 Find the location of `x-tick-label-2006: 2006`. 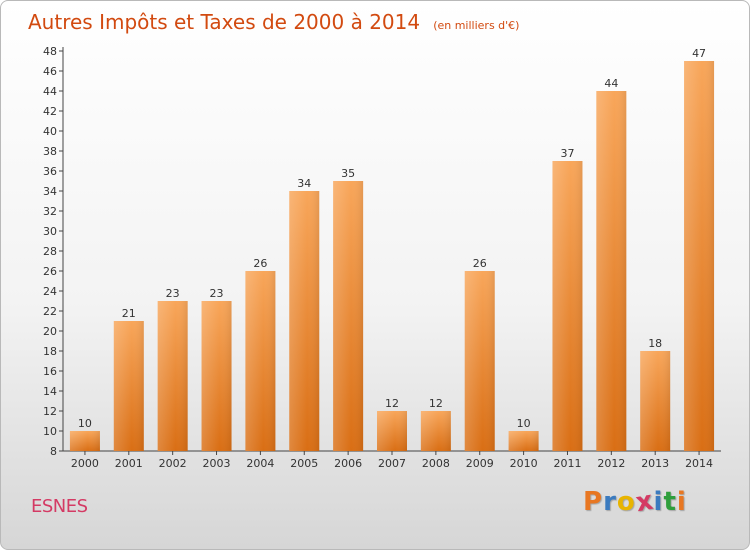

x-tick-label-2006: 2006 is located at coordinates (348, 463).